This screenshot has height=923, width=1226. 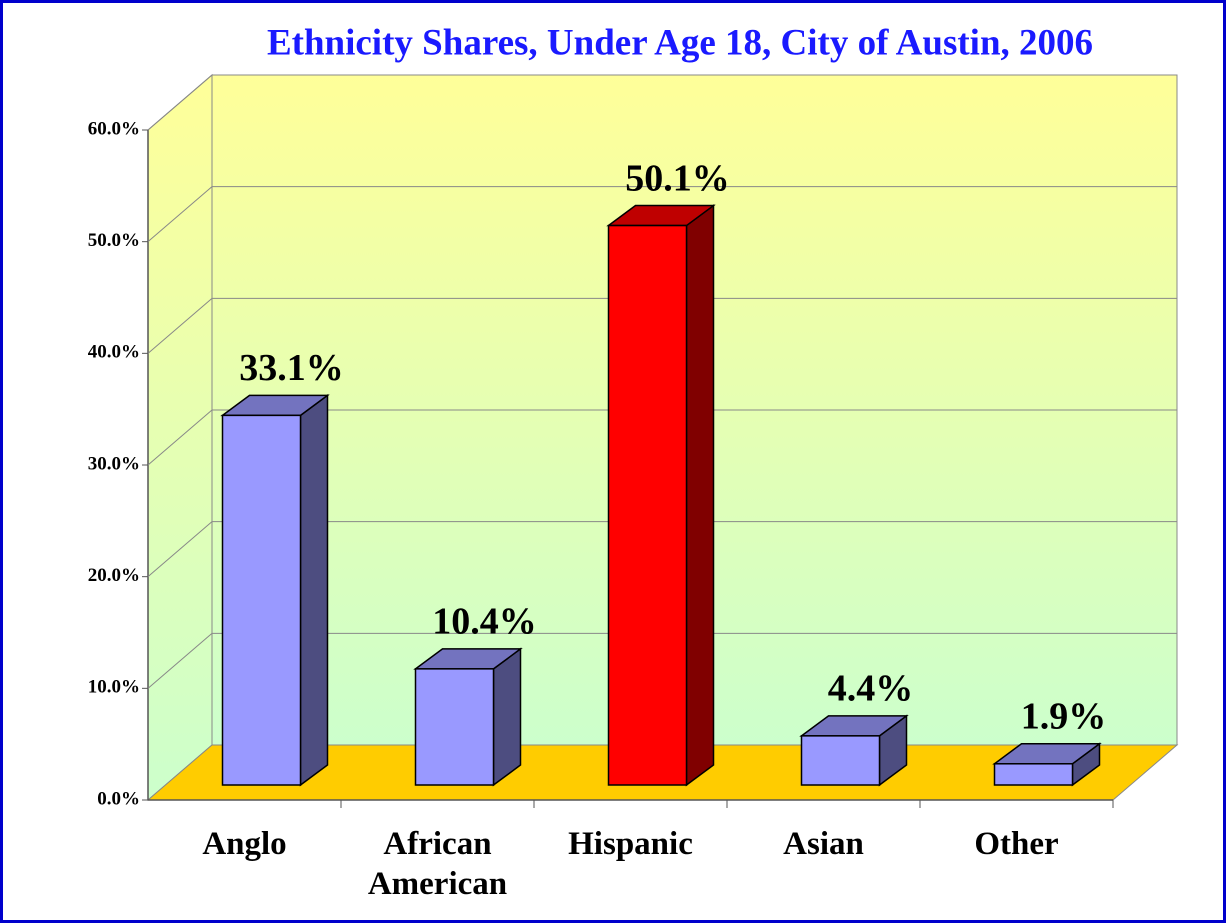 What do you see at coordinates (630, 844) in the screenshot?
I see `x-tick-label: Hispanic` at bounding box center [630, 844].